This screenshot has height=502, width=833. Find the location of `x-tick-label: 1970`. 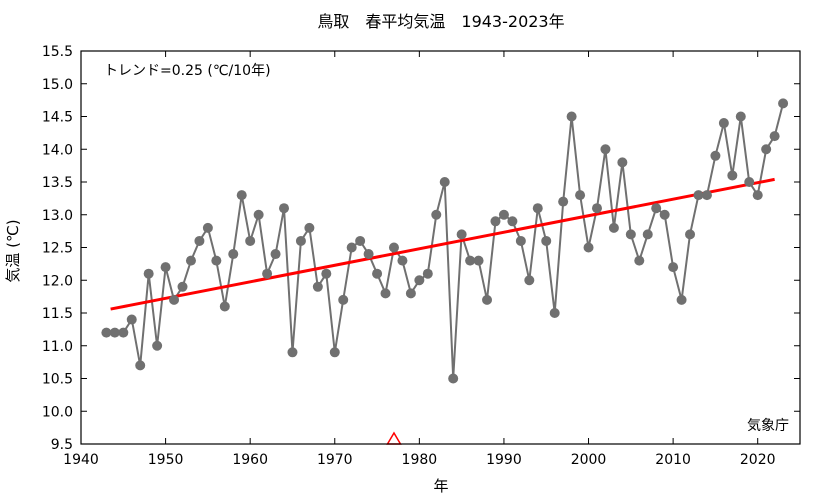

x-tick-label: 1970 is located at coordinates (335, 460).